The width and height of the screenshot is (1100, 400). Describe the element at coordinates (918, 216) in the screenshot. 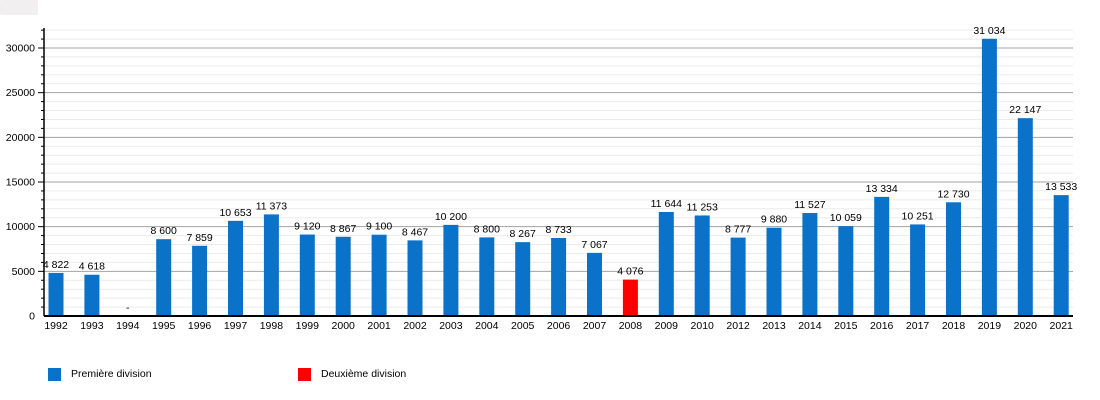

I see `value-label-2017: 10 251` at that location.